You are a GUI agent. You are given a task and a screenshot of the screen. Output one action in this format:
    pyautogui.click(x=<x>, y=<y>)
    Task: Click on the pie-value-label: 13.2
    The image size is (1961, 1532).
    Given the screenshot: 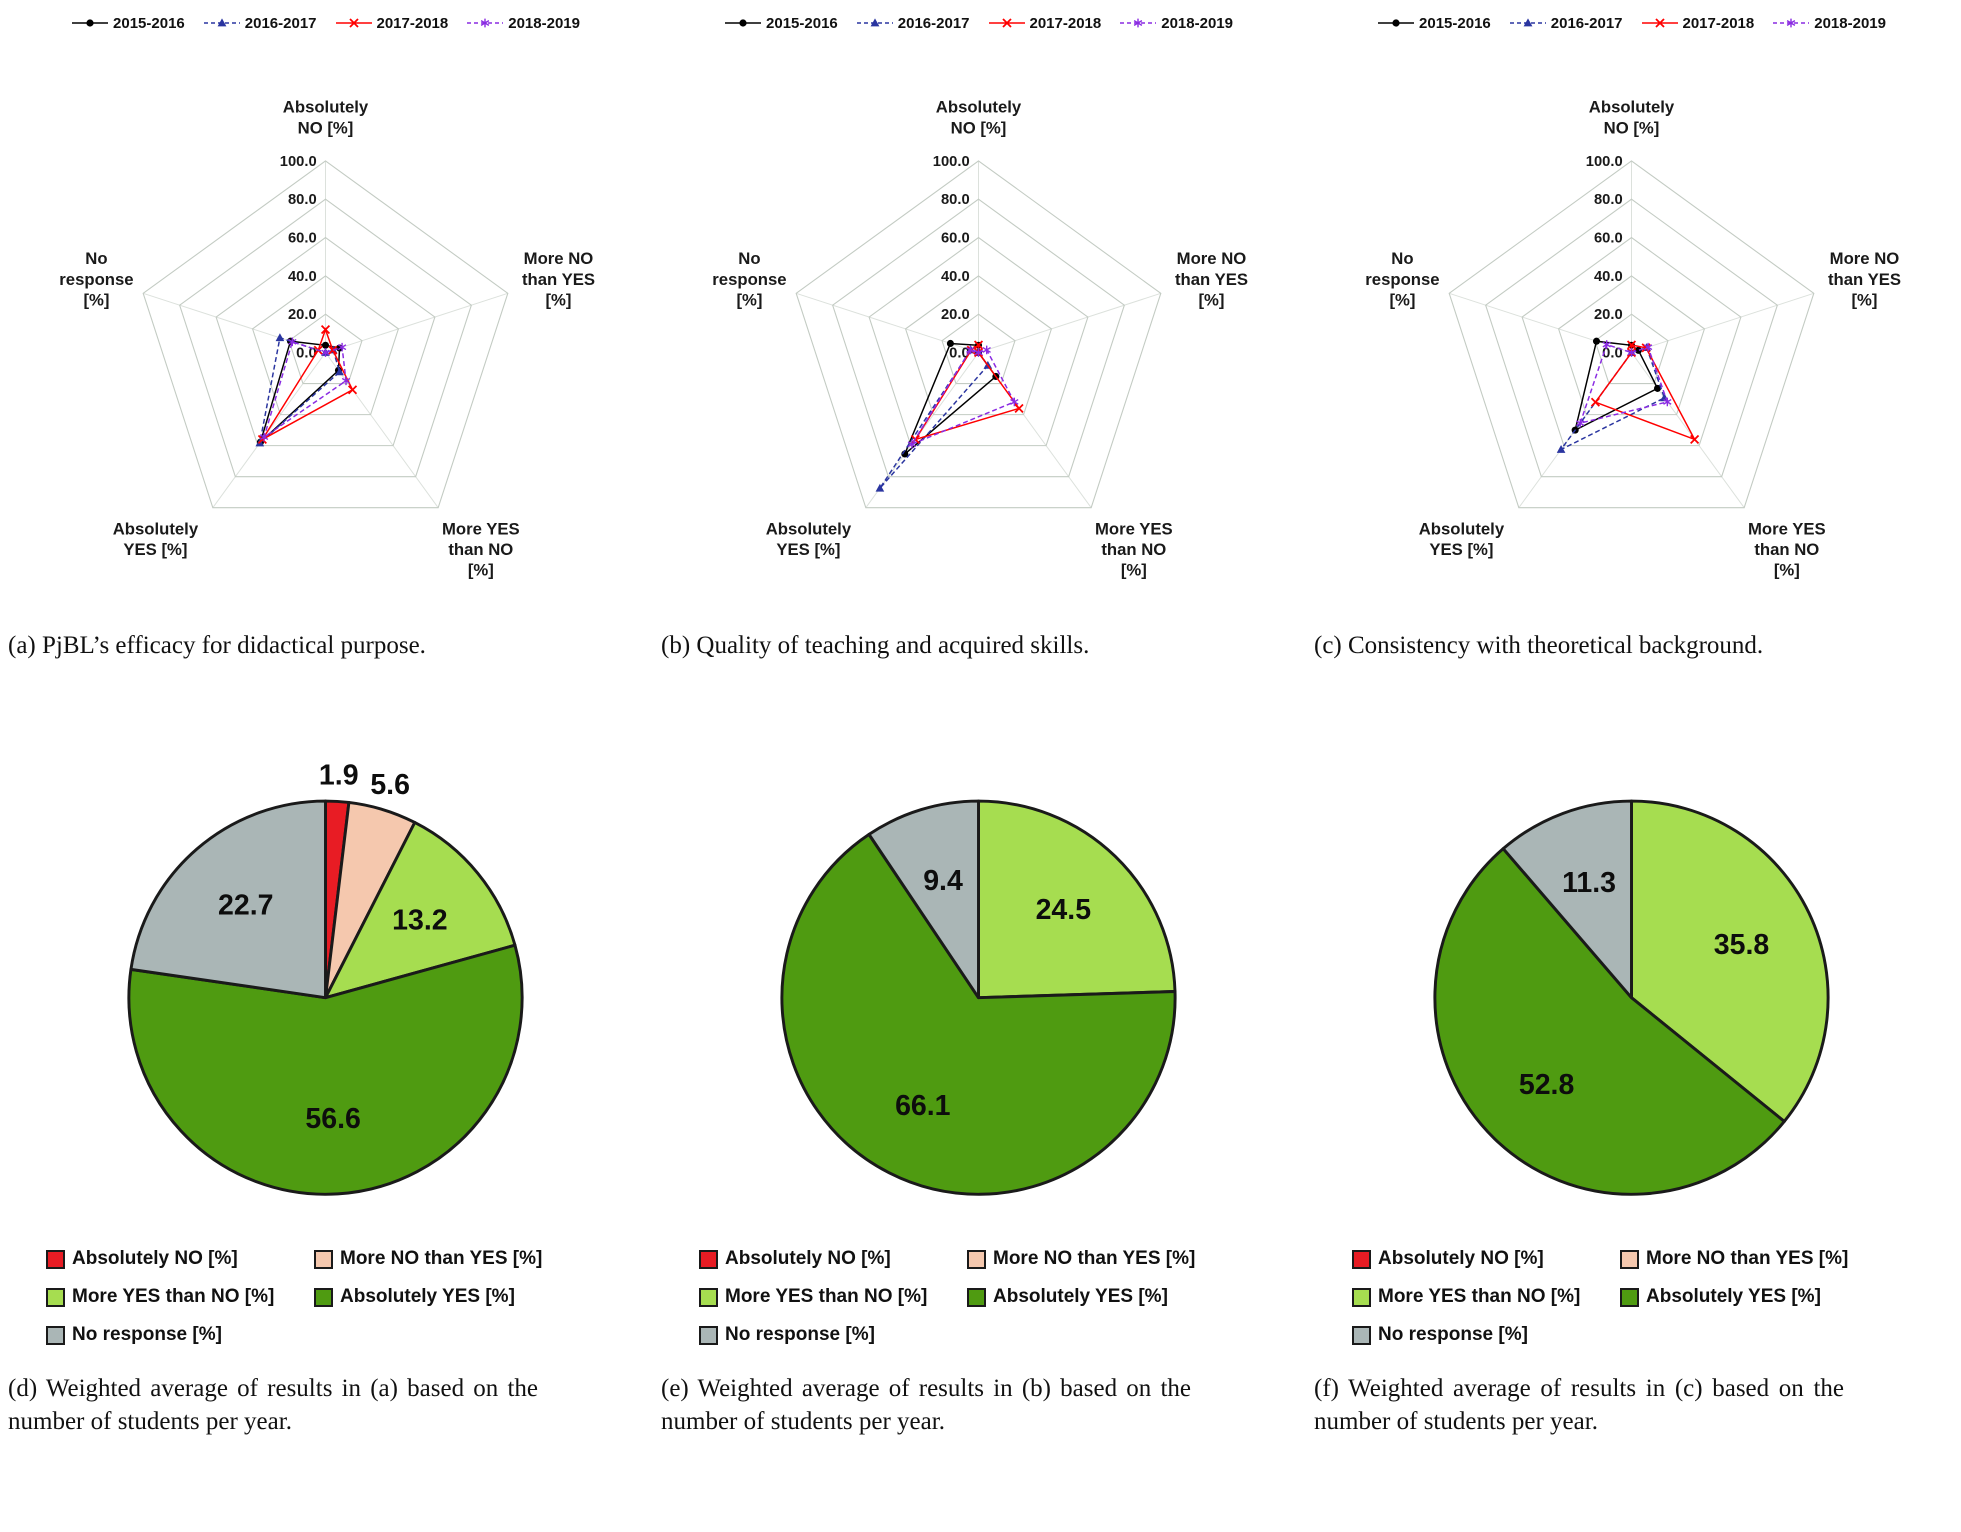 What is the action you would take?
    pyautogui.click(x=419, y=921)
    